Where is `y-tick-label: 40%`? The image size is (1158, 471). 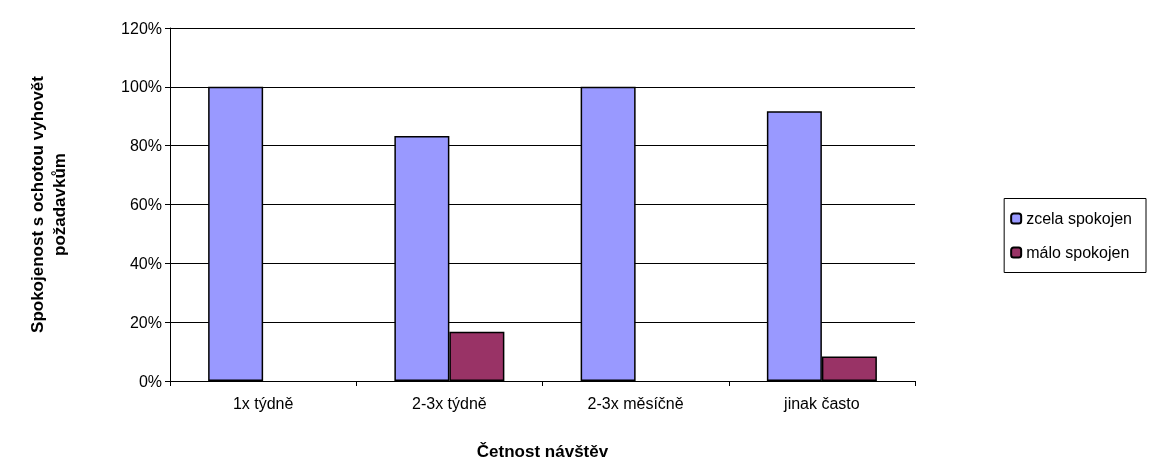
y-tick-label: 40% is located at coordinates (145, 263).